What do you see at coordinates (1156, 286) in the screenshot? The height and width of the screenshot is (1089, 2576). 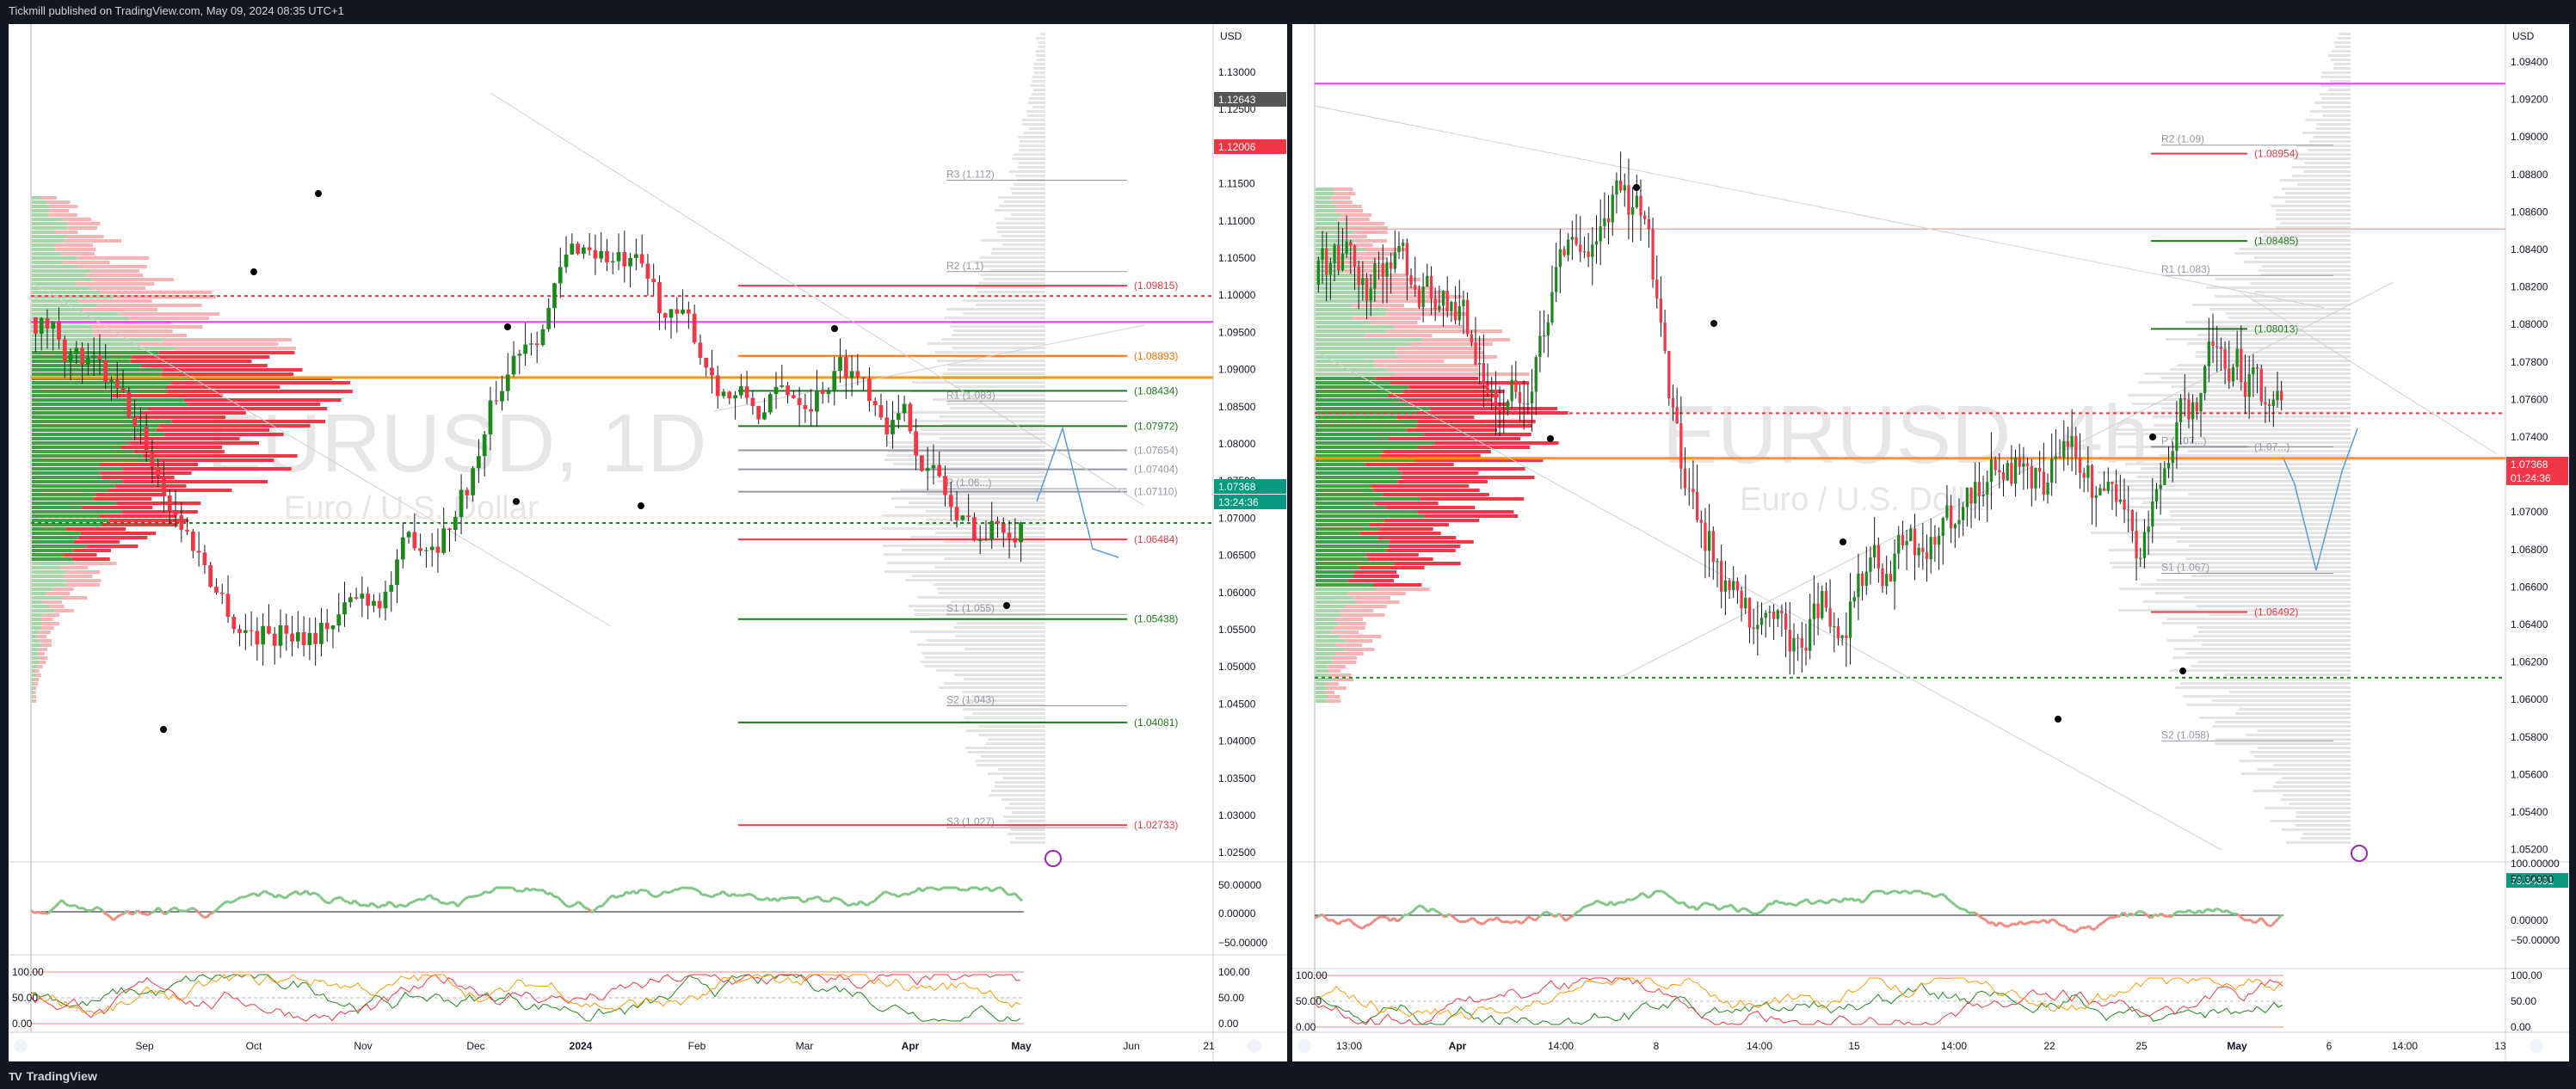 I see `level-label: (1.09815)` at bounding box center [1156, 286].